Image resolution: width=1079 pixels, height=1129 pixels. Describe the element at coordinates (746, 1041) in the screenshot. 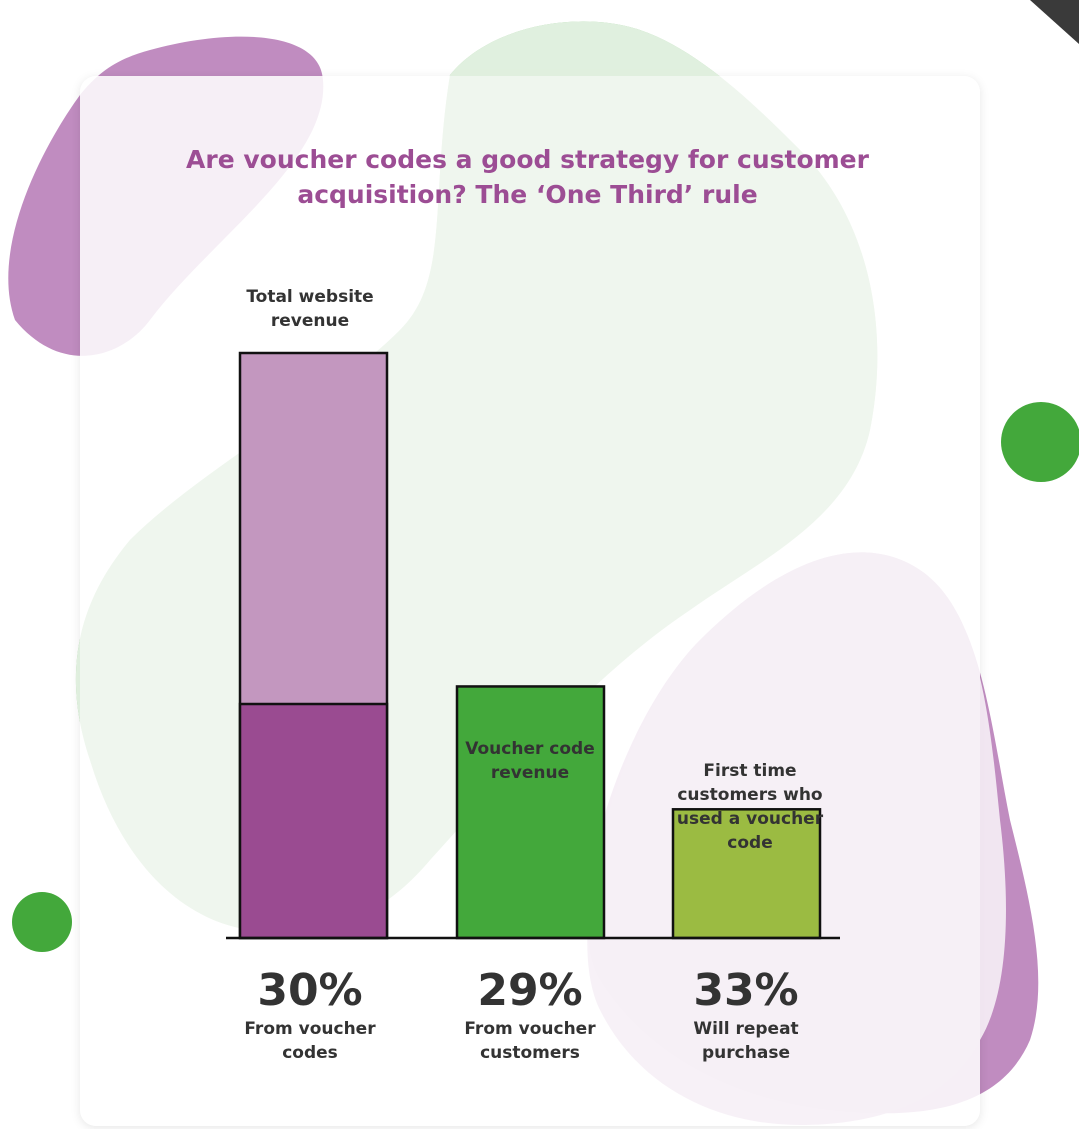

I see `stat-caption-repeat-purchase: Will repeat purchase` at that location.